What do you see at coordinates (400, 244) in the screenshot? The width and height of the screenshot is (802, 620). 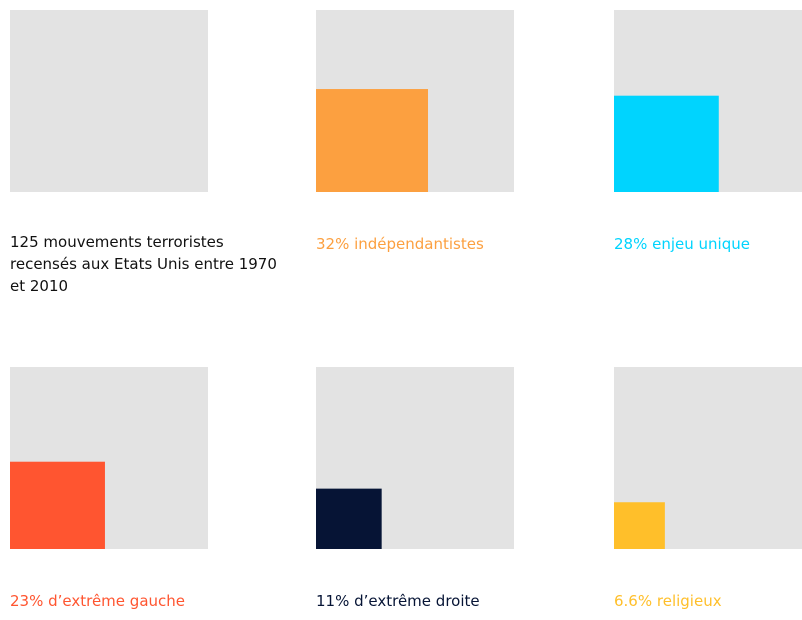 I see `value-label: 32% indépendantistes` at bounding box center [400, 244].